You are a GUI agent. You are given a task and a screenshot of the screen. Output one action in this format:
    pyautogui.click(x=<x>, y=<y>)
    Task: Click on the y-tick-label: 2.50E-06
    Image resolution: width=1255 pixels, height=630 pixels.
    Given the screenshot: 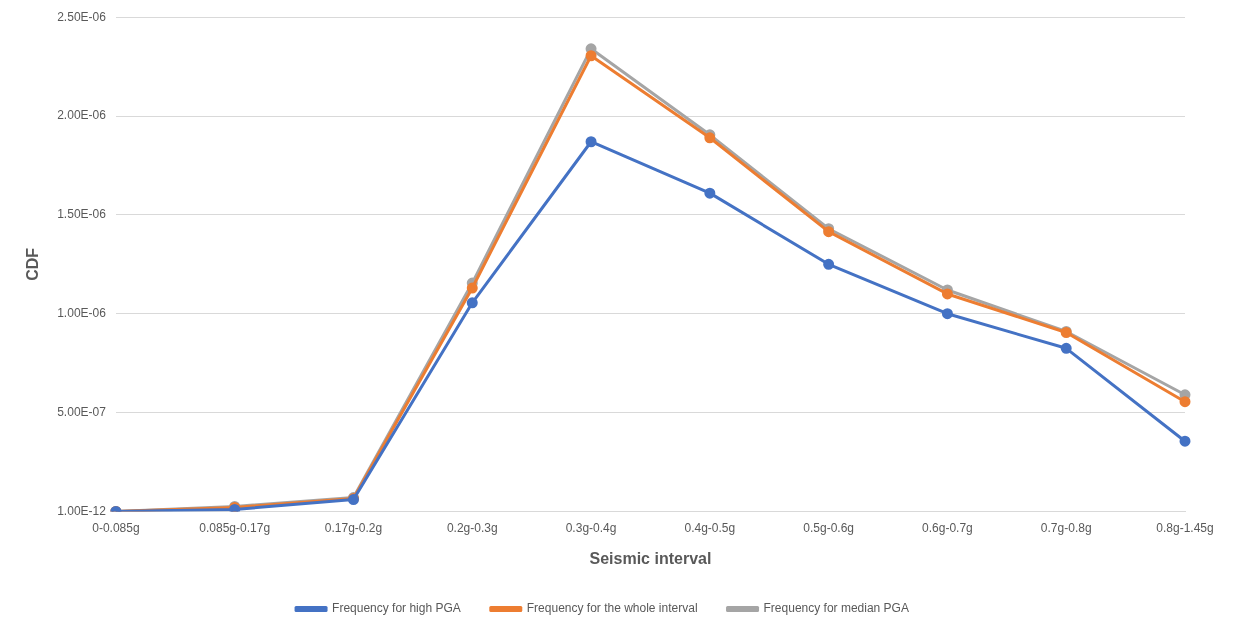 What is the action you would take?
    pyautogui.click(x=82, y=16)
    